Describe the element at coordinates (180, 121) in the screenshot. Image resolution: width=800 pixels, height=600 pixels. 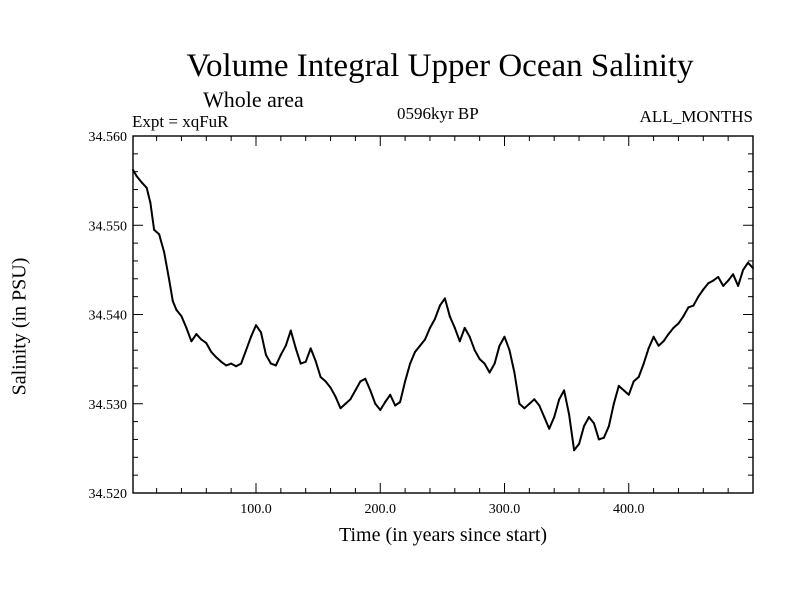
I see `experiment-label: Expt = xqFuR` at that location.